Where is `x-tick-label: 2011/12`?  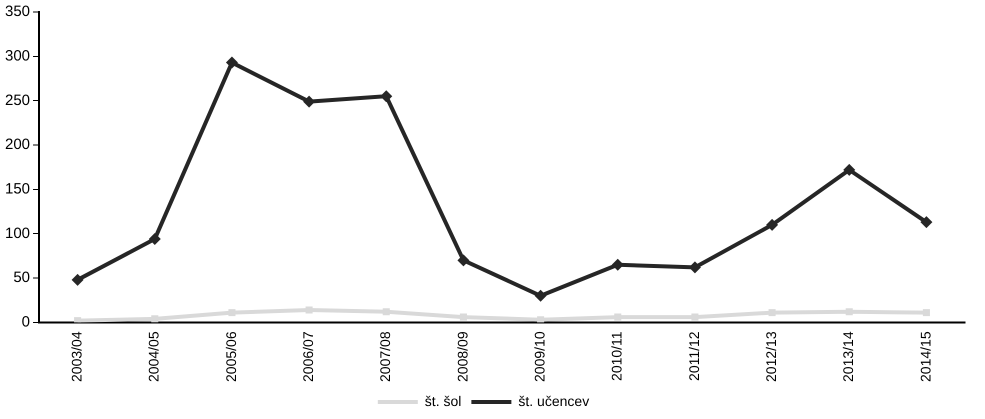 x-tick-label: 2011/12 is located at coordinates (694, 356).